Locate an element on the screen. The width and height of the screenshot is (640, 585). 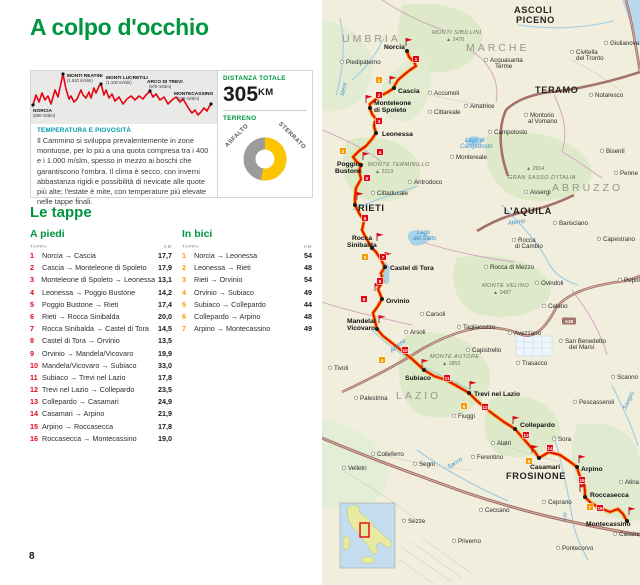
map-label-route: Rocca is located at coordinates (362, 238).